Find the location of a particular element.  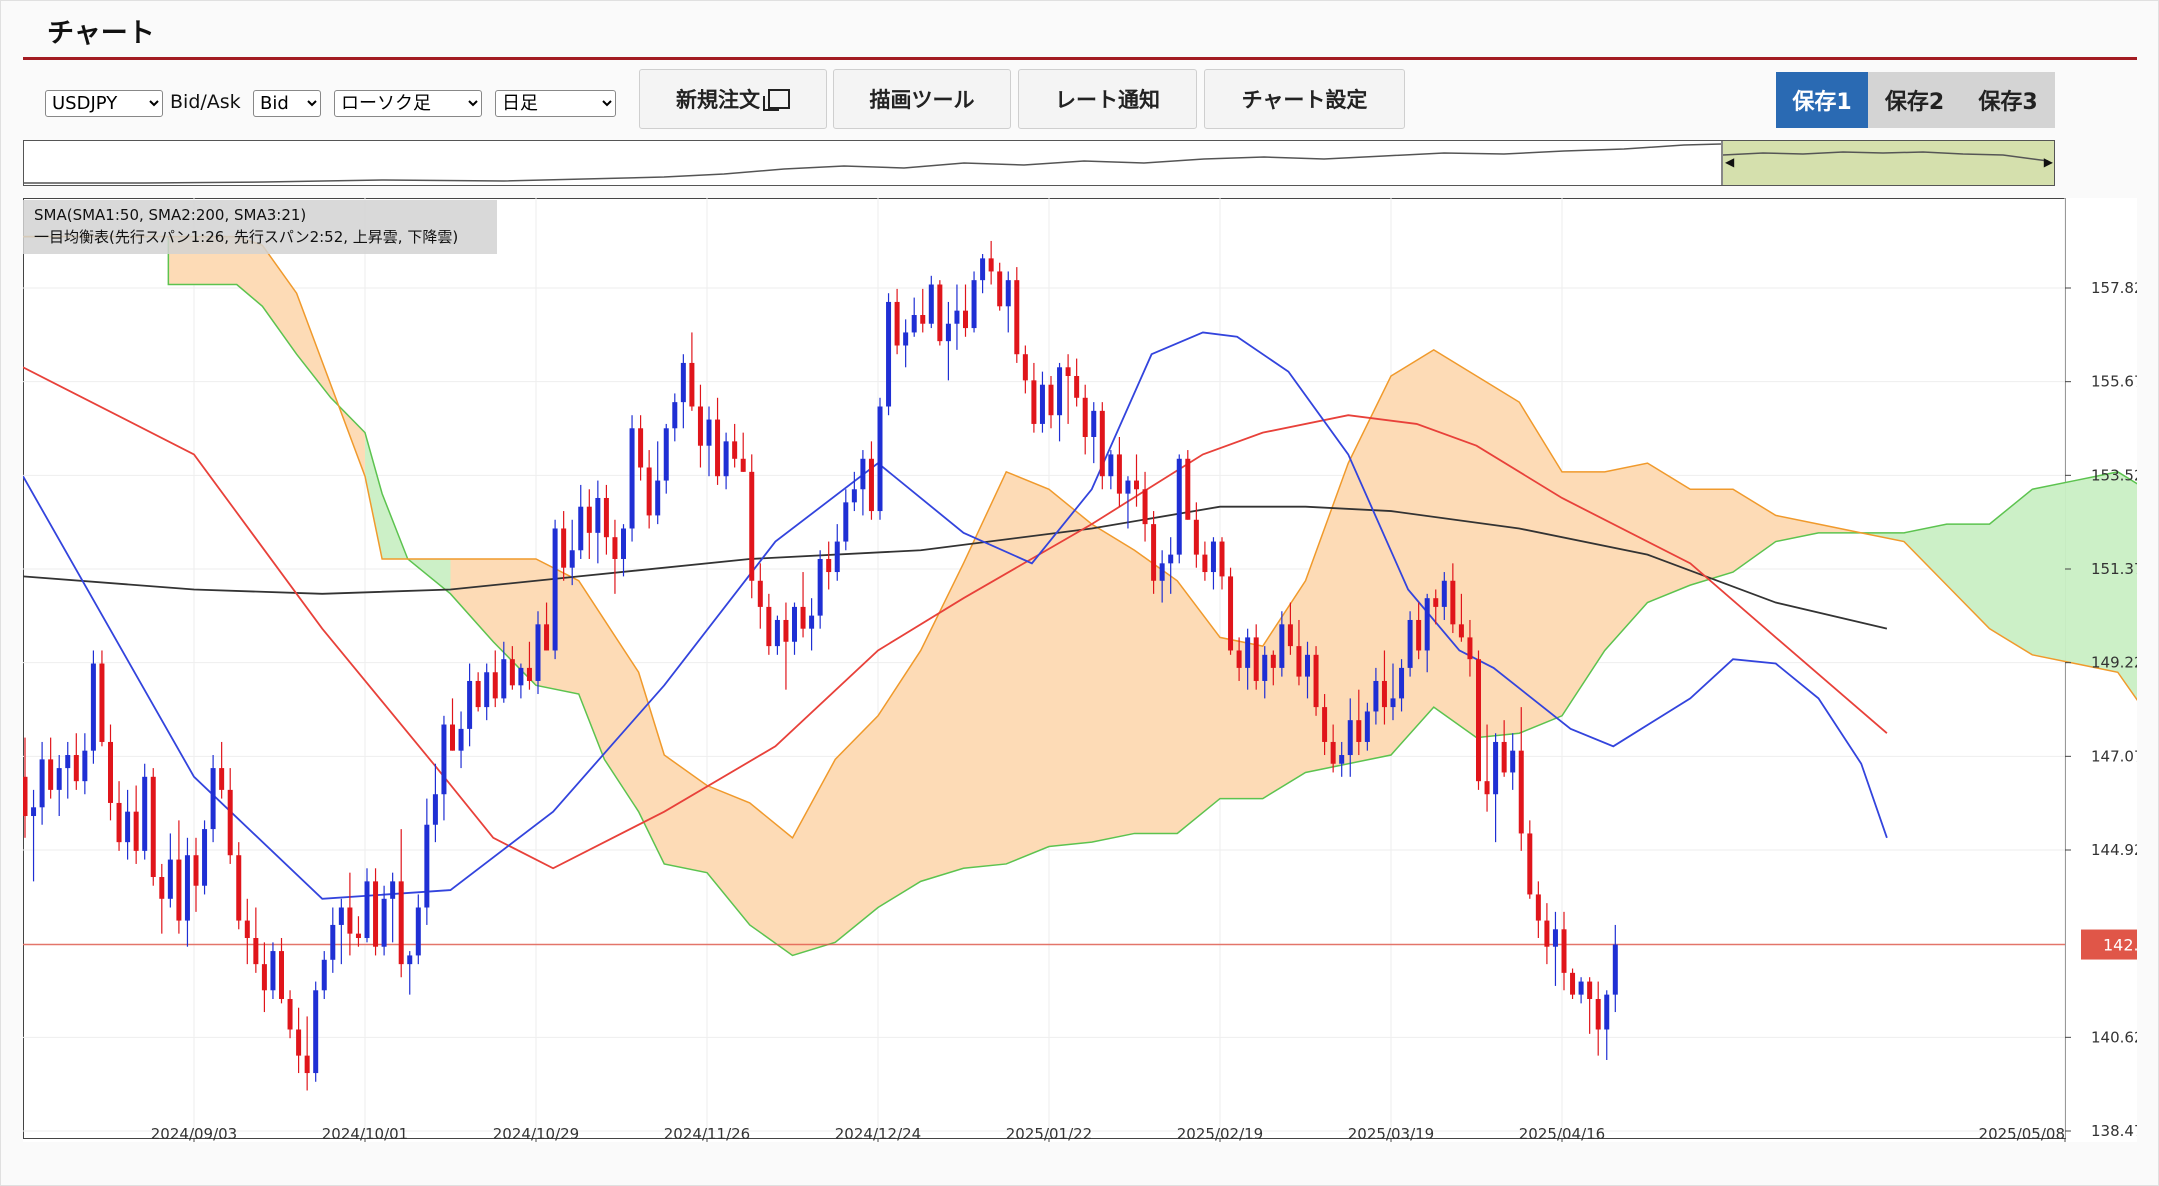

chart-navigator: ◀ ▶ is located at coordinates (1039, 163).